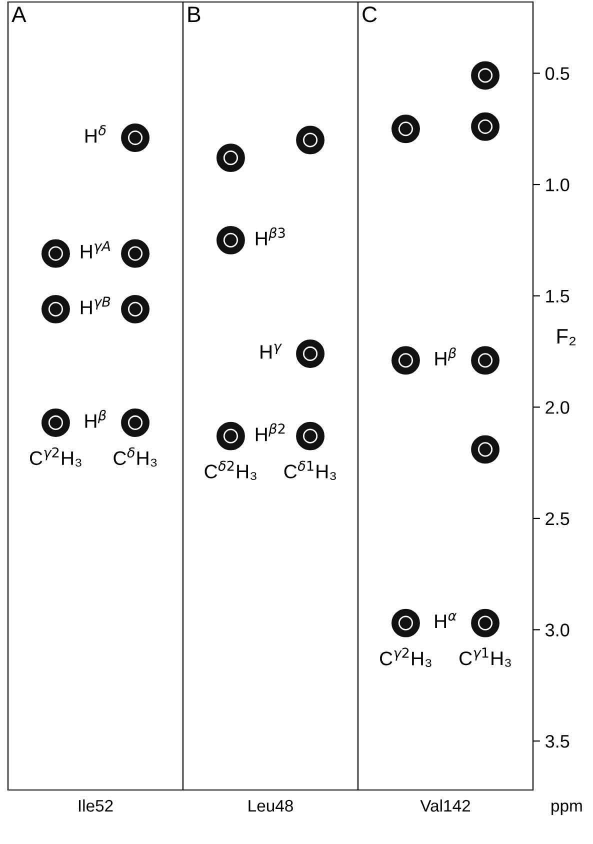 This screenshot has height=844, width=593. What do you see at coordinates (95, 305) in the screenshot?
I see `annotation: H$^{γB}$` at bounding box center [95, 305].